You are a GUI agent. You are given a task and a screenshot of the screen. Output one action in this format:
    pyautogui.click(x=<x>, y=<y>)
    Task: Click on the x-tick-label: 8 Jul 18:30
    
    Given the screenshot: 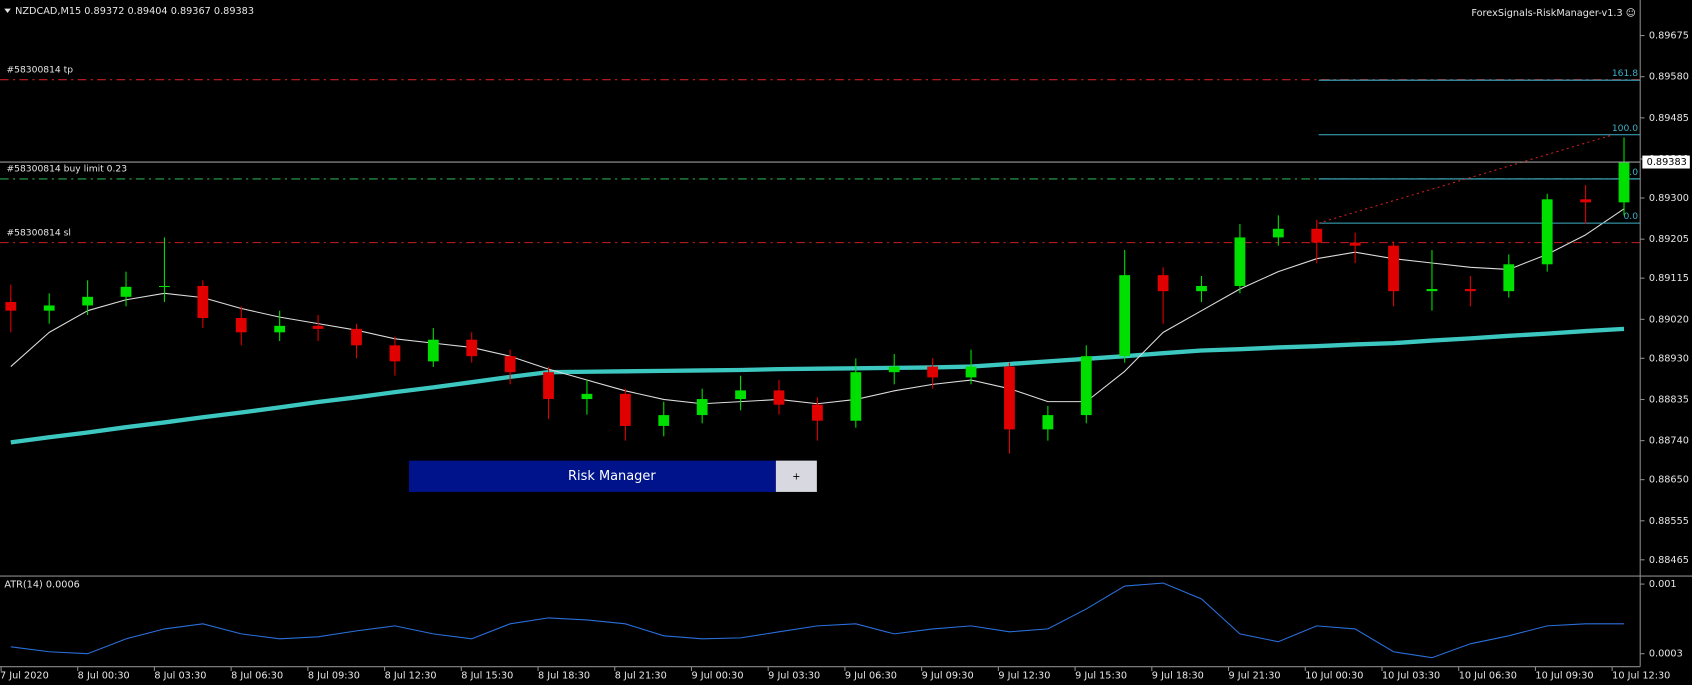 What is the action you would take?
    pyautogui.click(x=564, y=675)
    